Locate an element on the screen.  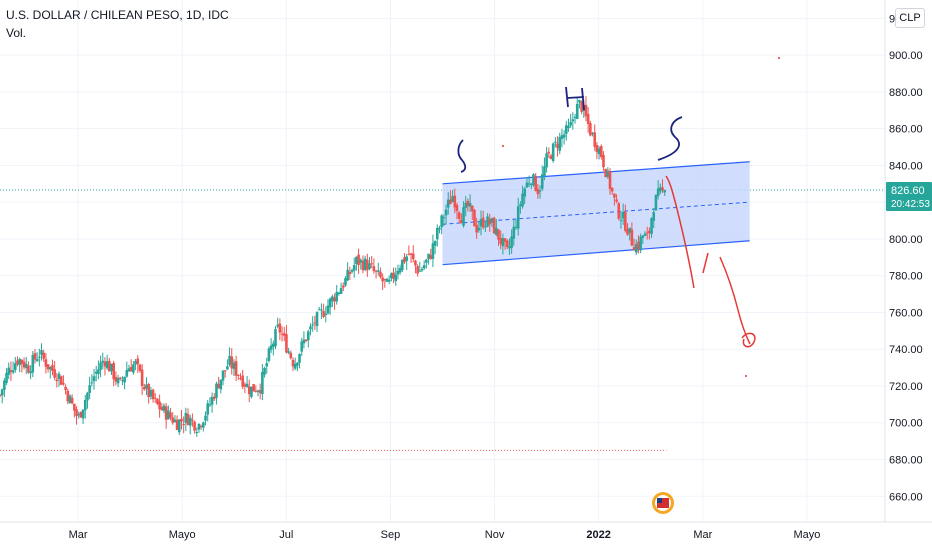
time-axis: Mar Mayo Jul Sep Nov 2022 Mar Mayo is located at coordinates (466, 535).